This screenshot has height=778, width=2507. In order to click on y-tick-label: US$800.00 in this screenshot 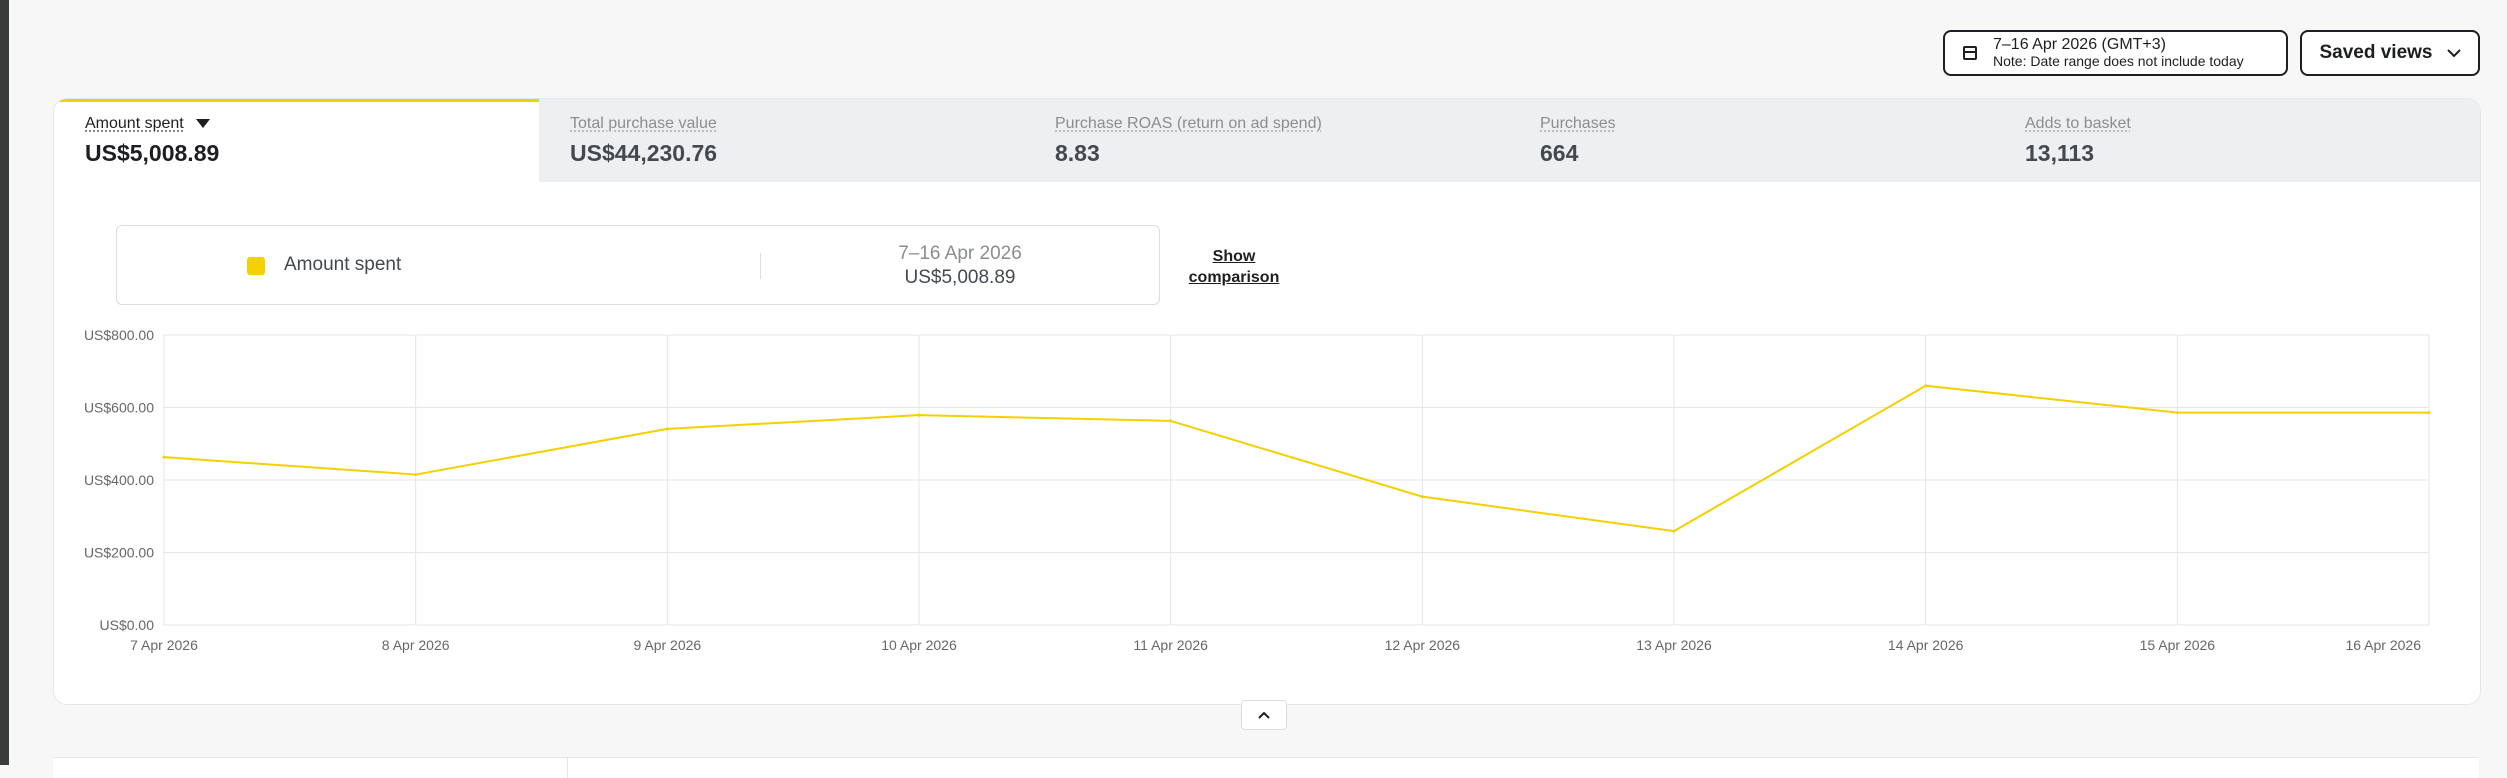, I will do `click(119, 335)`.